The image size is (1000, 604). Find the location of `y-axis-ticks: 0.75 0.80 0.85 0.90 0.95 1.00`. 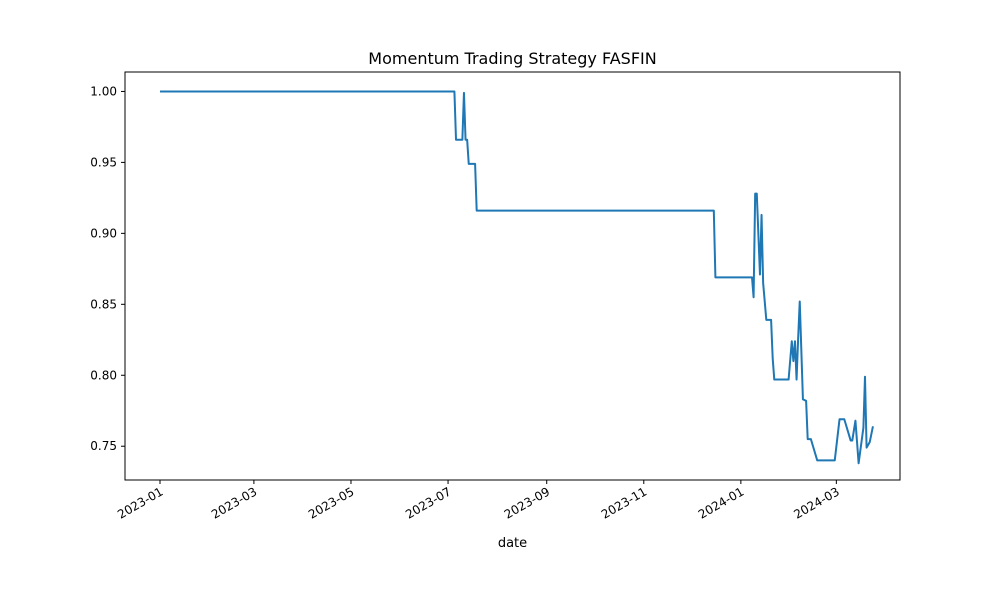

y-axis-ticks: 0.75 0.80 0.85 0.90 0.95 1.00 is located at coordinates (107, 268).